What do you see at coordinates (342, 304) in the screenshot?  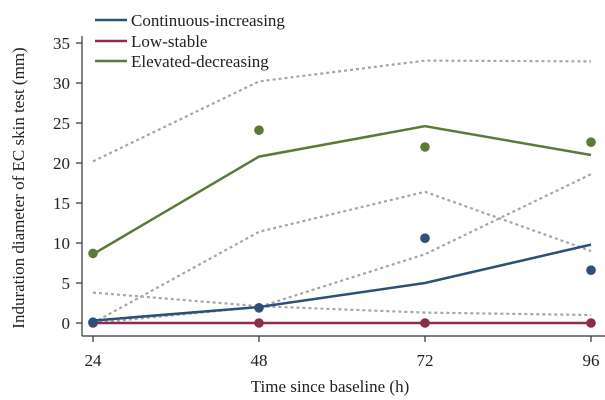 I see `ci-band-1-lower-line` at bounding box center [342, 304].